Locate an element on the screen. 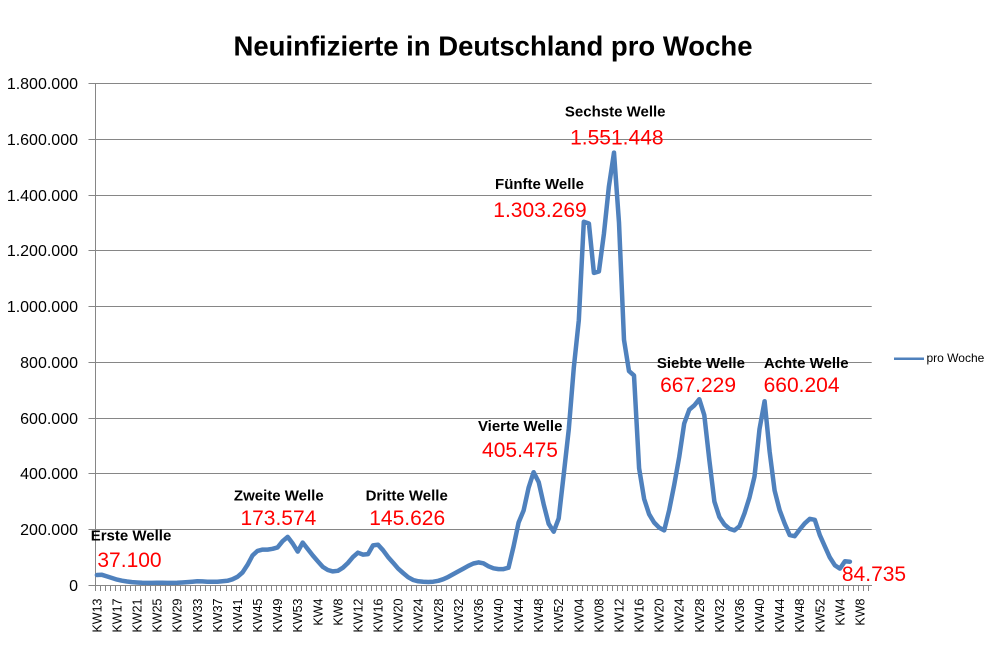  svg-text: KW04 is located at coordinates (579, 615).